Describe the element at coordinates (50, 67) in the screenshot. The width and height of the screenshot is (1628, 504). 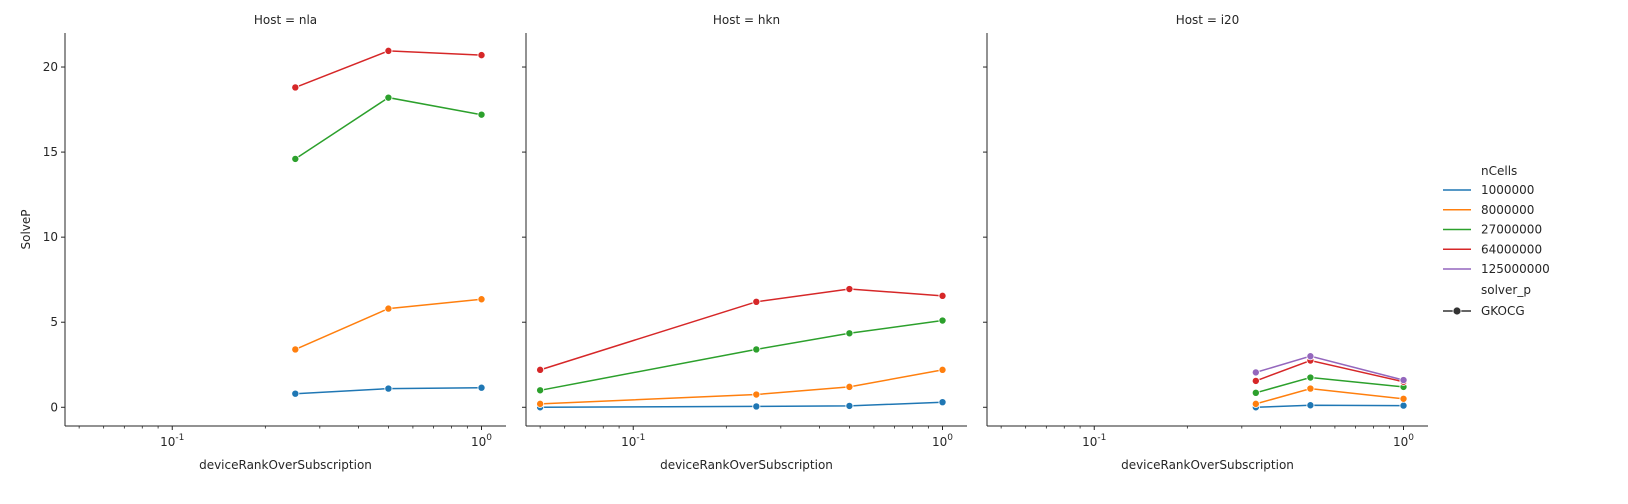
I see `y-tick-label: 20` at that location.